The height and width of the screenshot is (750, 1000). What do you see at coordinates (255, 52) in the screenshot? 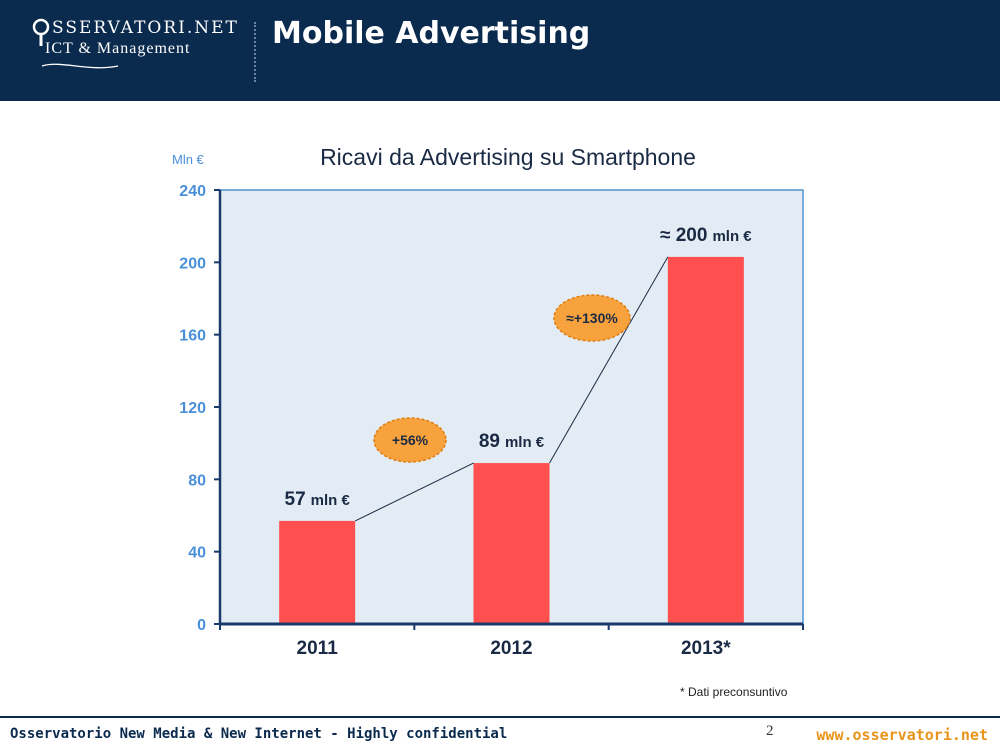
I see `header-divider` at bounding box center [255, 52].